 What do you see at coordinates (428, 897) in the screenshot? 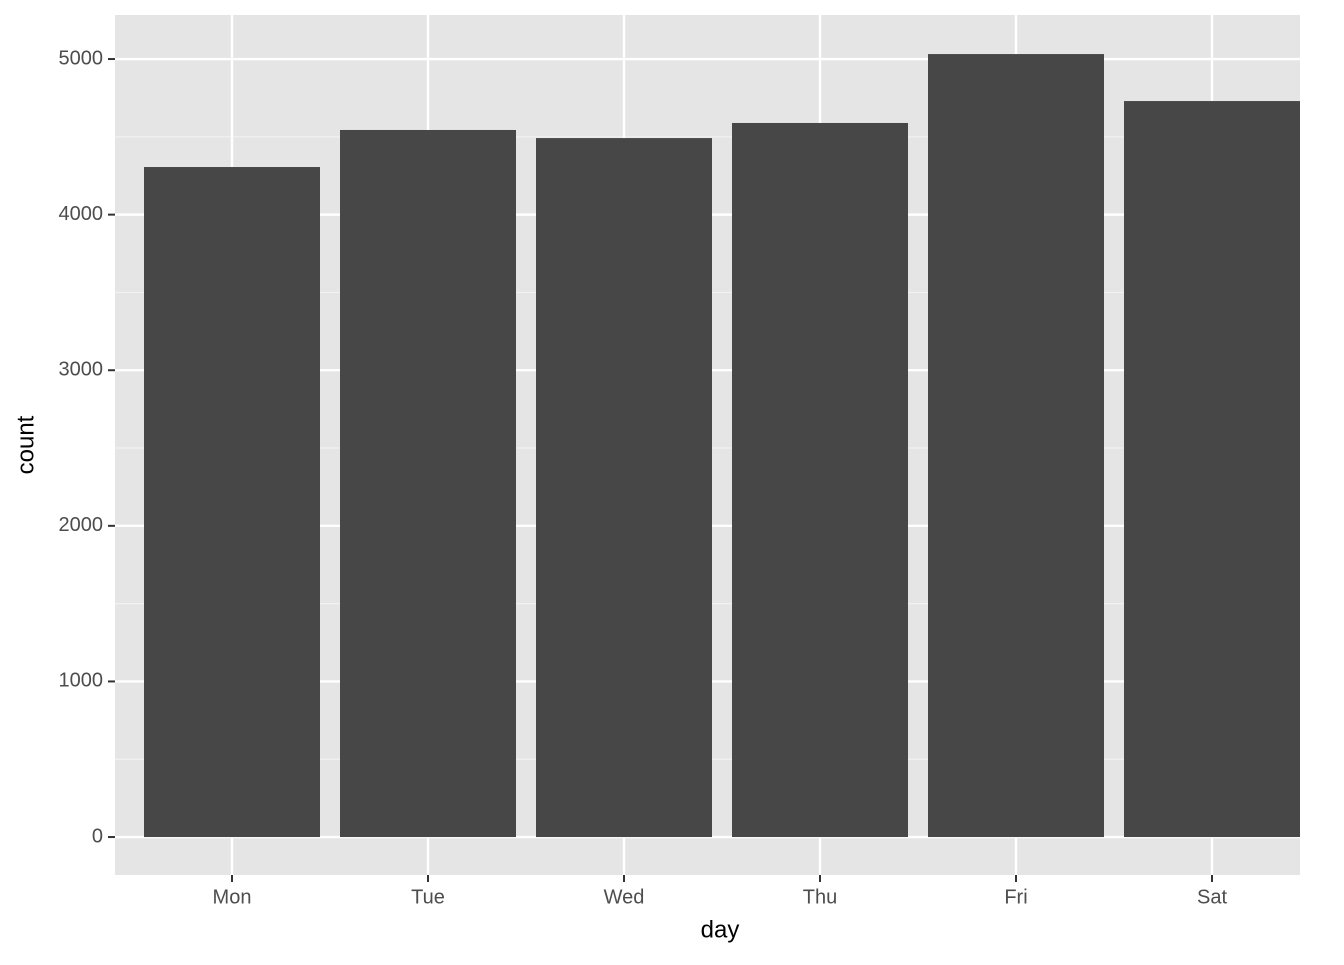
I see `x-tick-label: Tue` at bounding box center [428, 897].